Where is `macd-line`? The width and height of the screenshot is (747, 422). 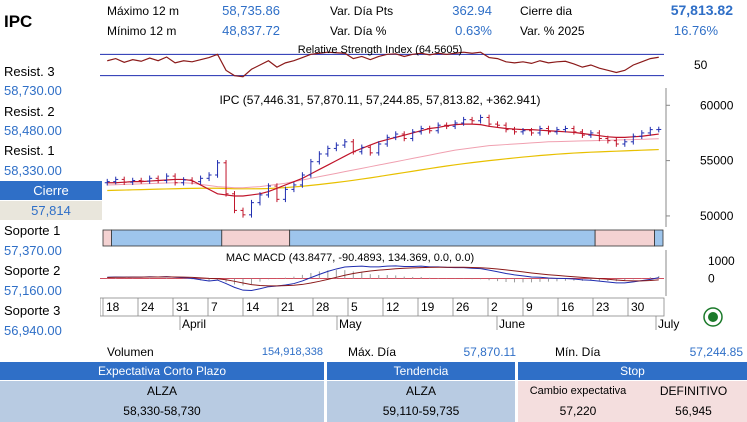
macd-line is located at coordinates (383, 278).